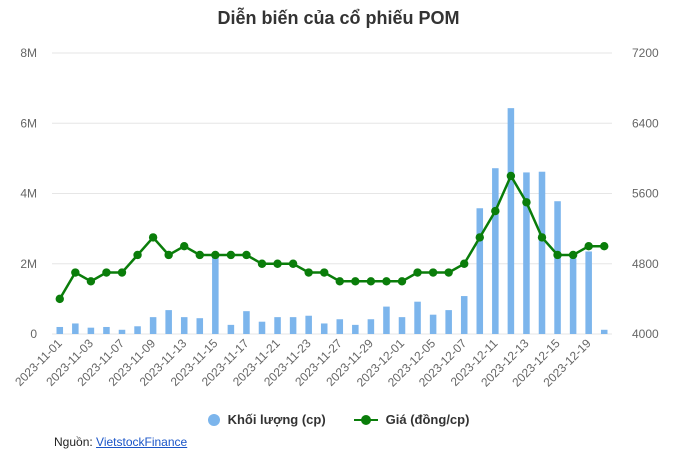 The image size is (677, 466). What do you see at coordinates (645, 123) in the screenshot?
I see `y-right-tick-label: 6400` at bounding box center [645, 123].